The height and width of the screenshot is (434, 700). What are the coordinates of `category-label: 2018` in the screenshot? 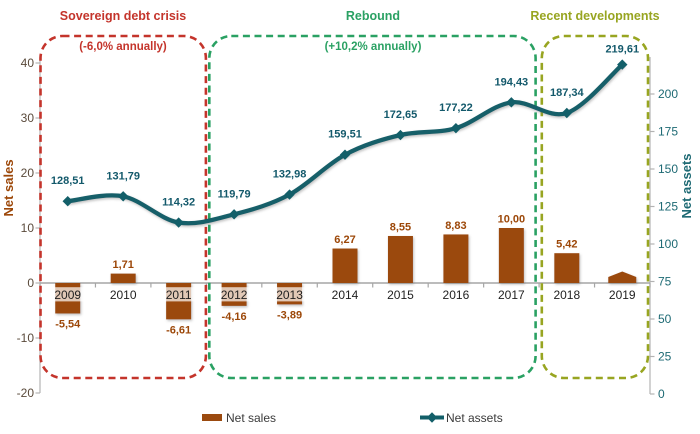 It's located at (566, 295).